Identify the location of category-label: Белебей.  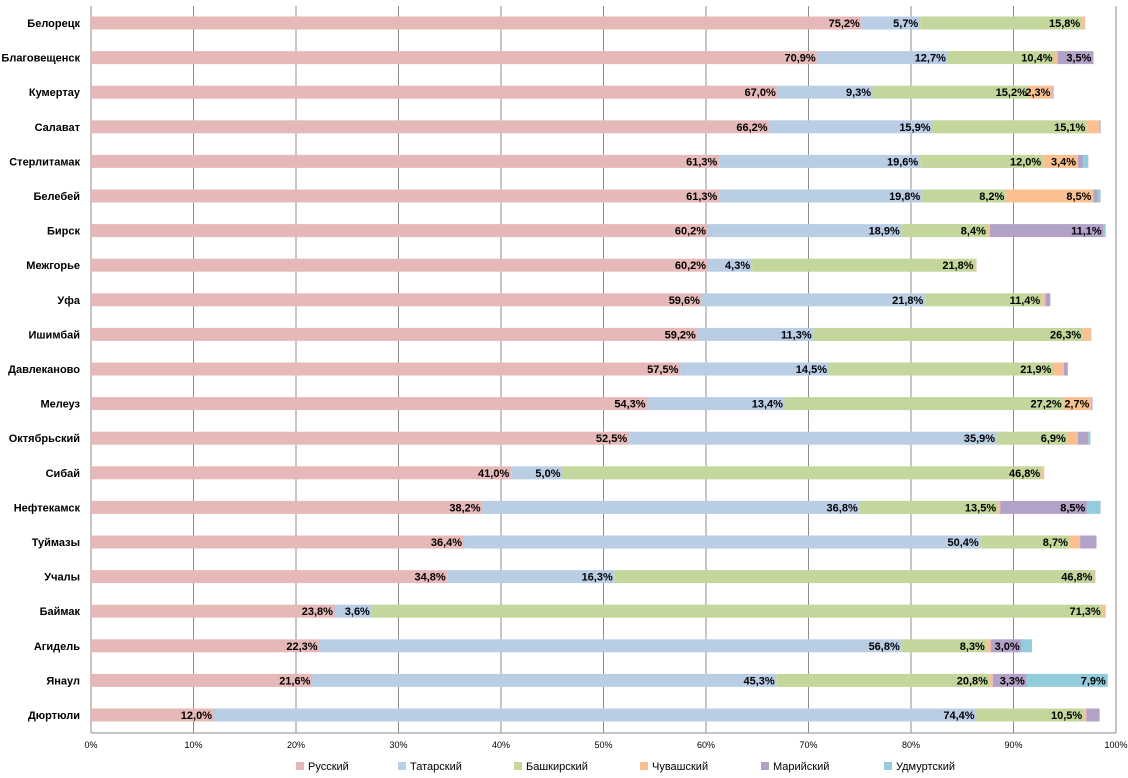
(56, 197).